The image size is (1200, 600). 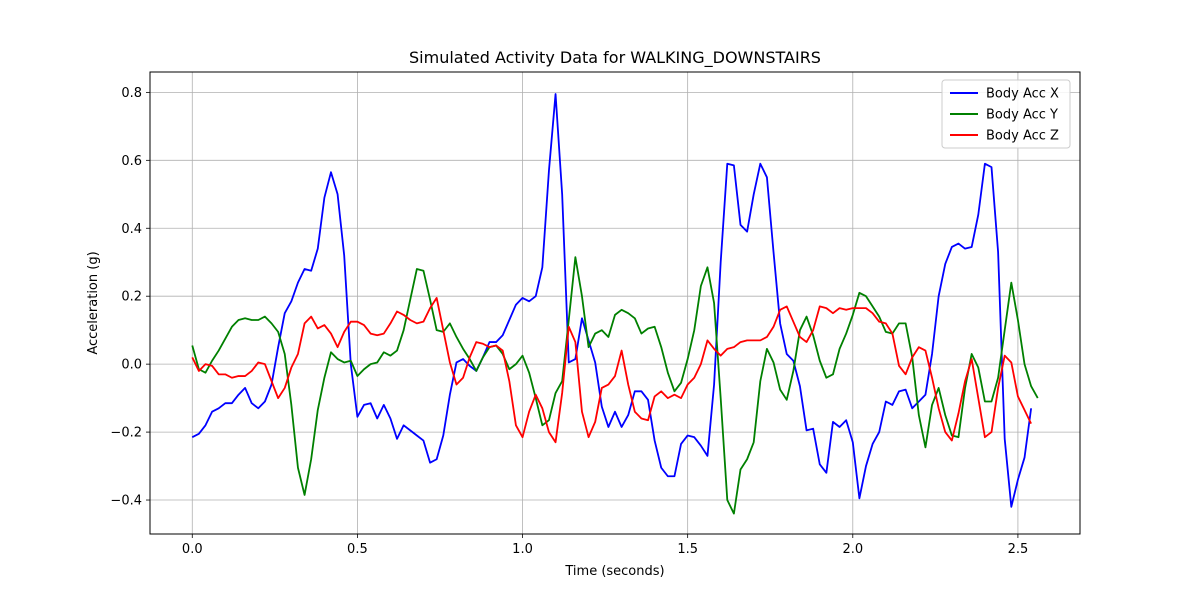 What do you see at coordinates (1022, 115) in the screenshot?
I see `legend-label-2: Body Acc Y` at bounding box center [1022, 115].